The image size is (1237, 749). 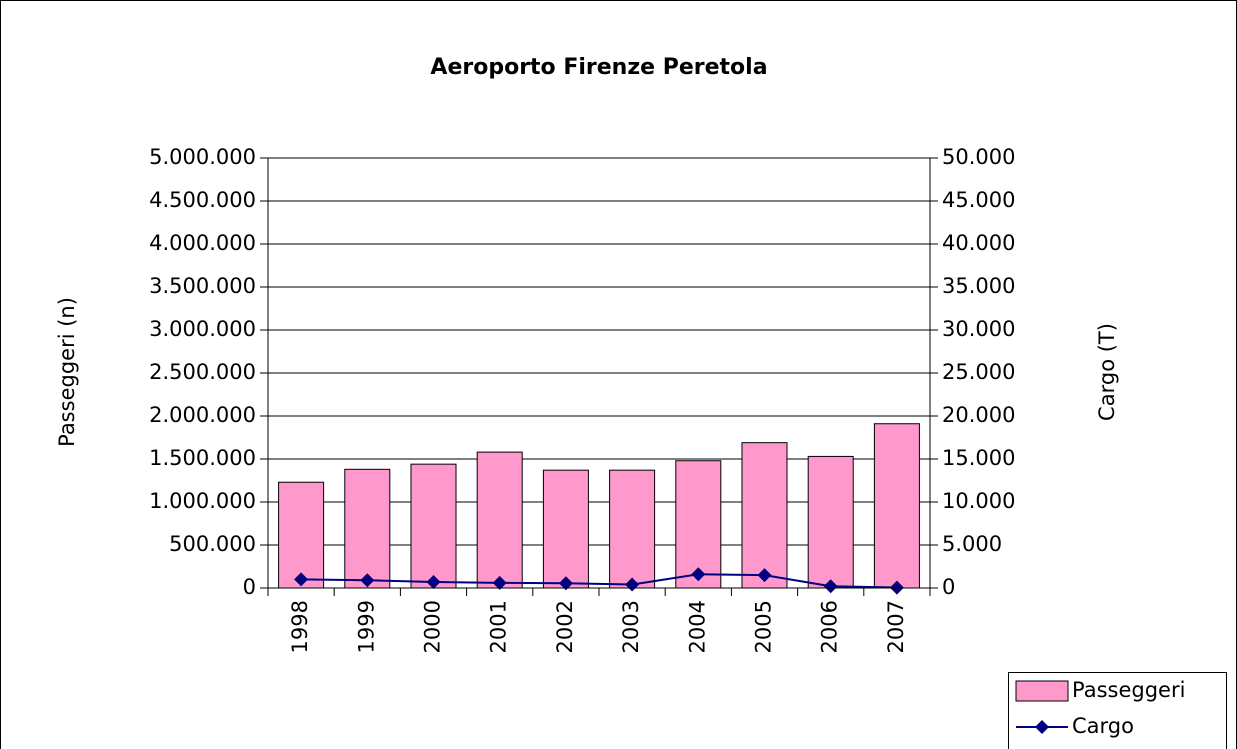 I want to click on y-tick-label: 500.000, so click(x=212, y=544).